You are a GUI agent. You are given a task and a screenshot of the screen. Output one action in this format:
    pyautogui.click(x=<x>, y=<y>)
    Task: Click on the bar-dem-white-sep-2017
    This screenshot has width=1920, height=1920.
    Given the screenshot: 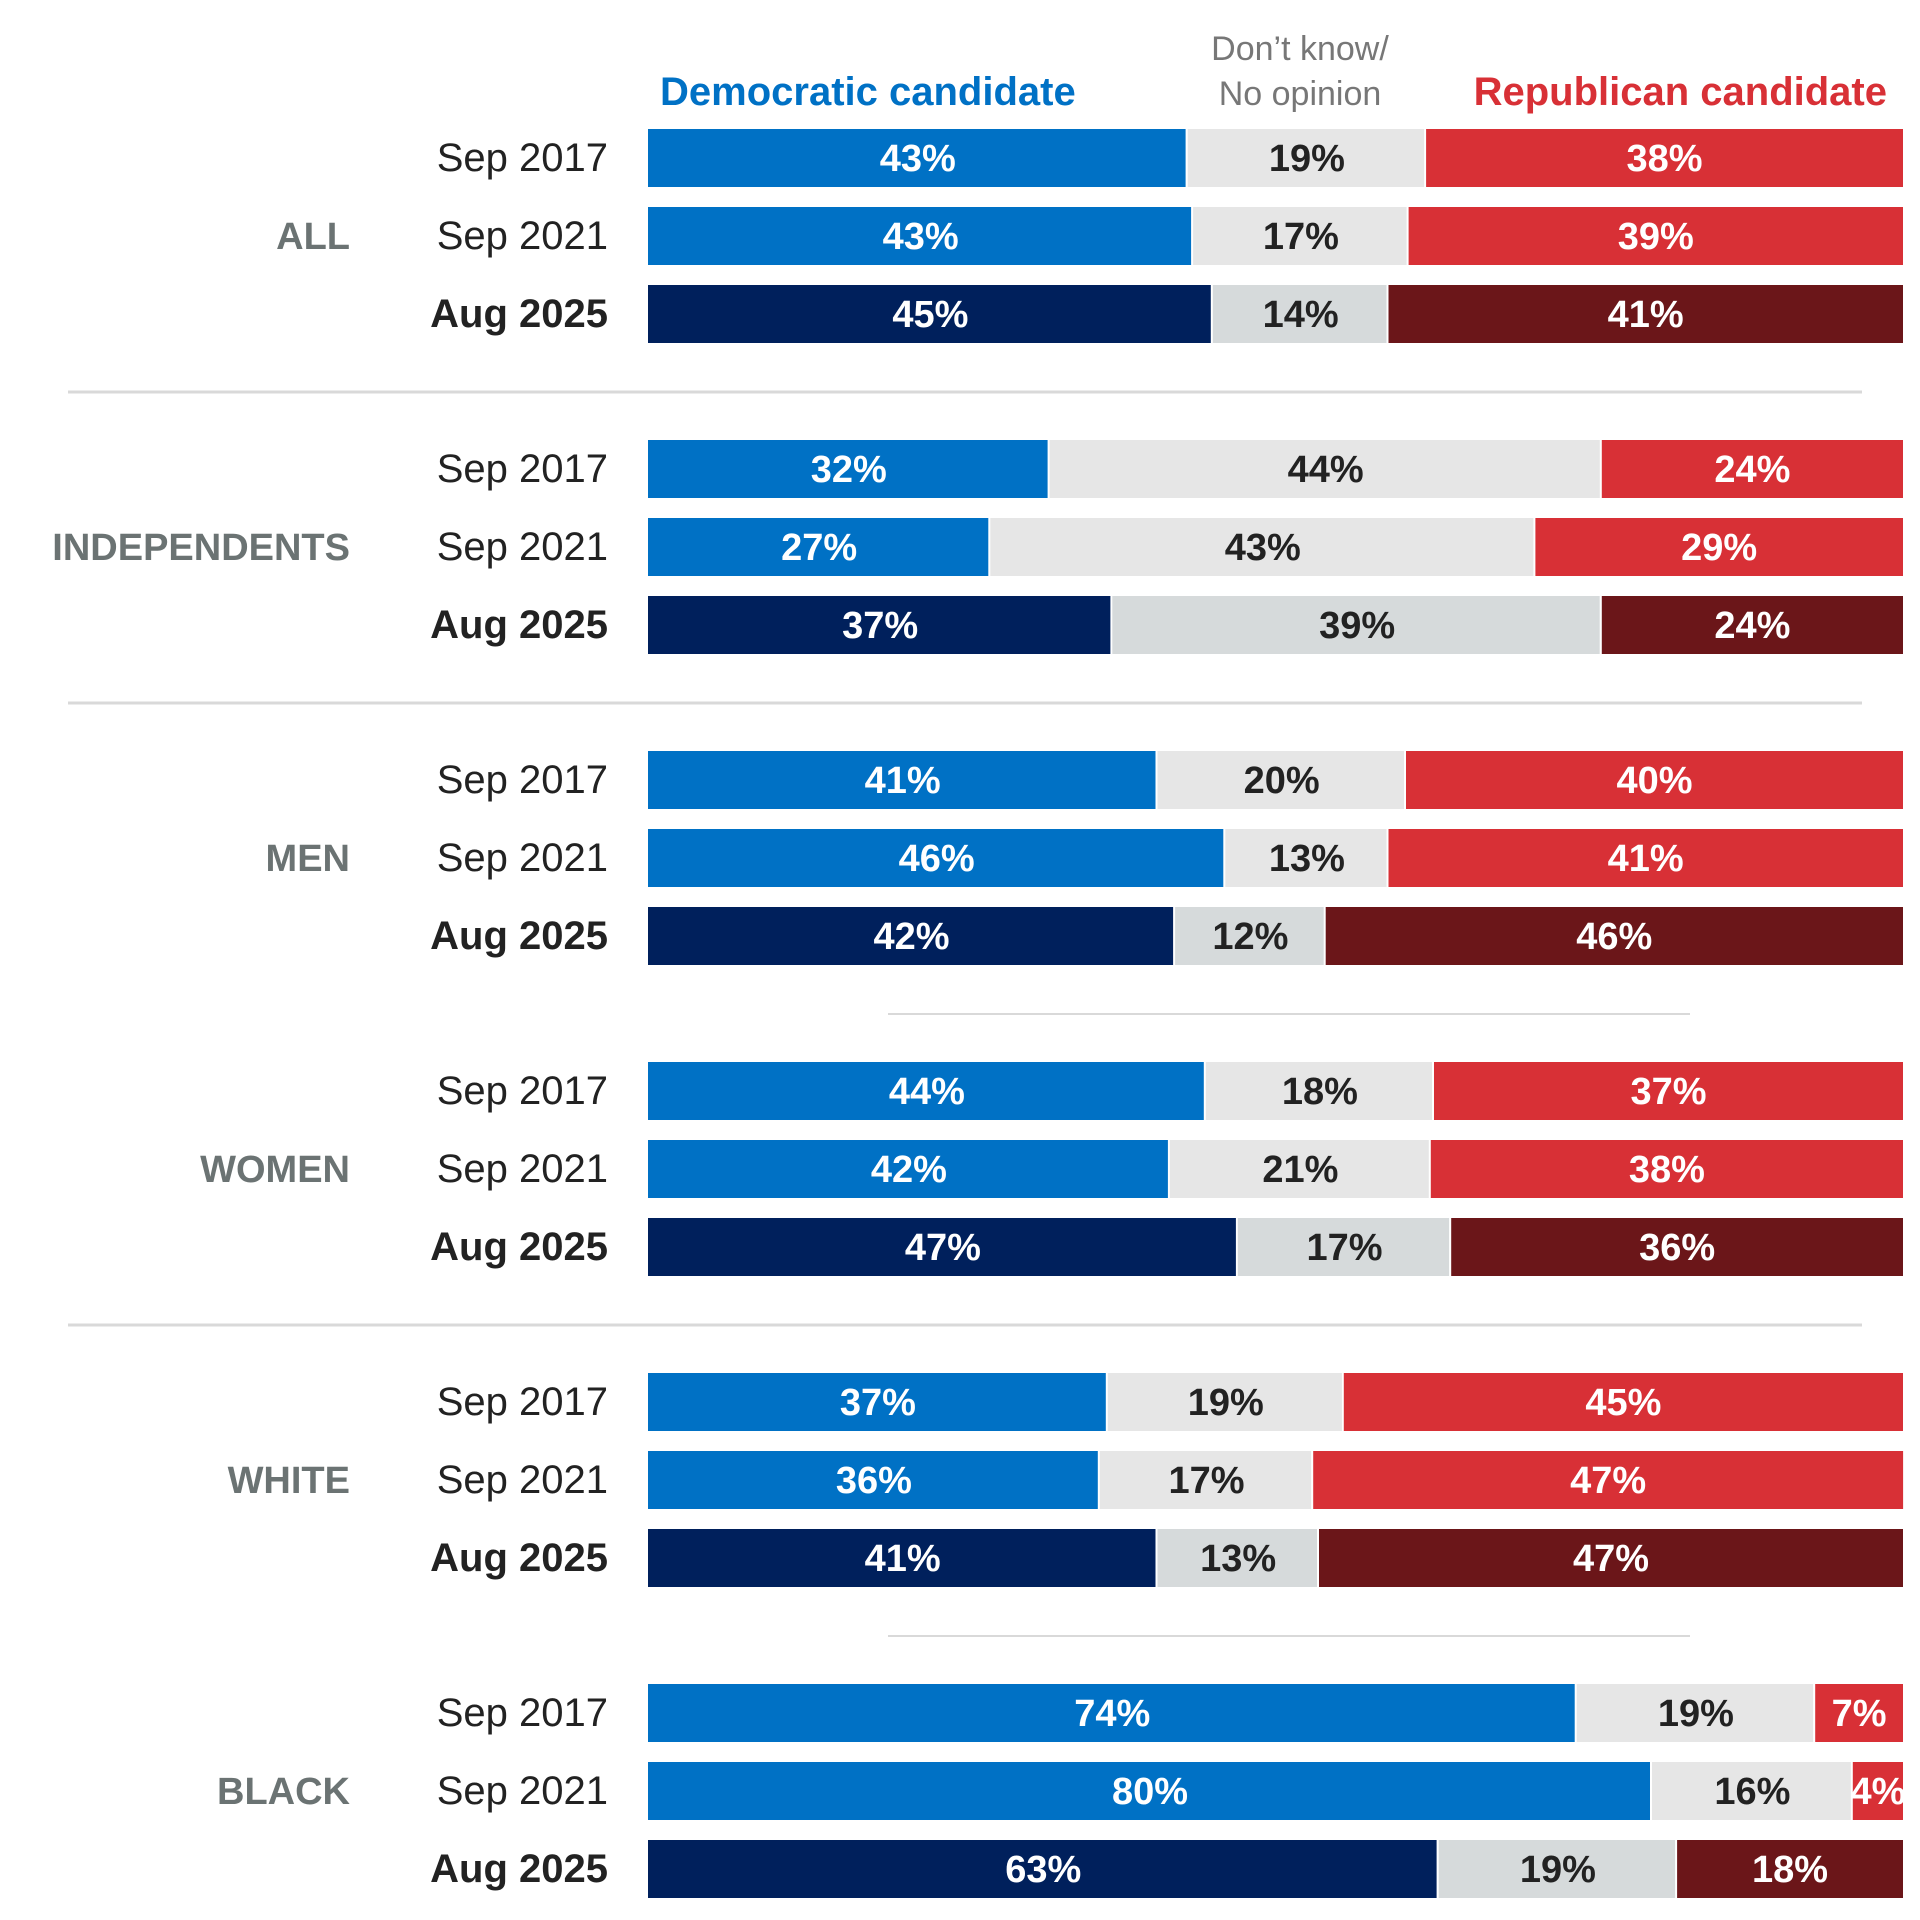 What is the action you would take?
    pyautogui.click(x=877, y=1402)
    